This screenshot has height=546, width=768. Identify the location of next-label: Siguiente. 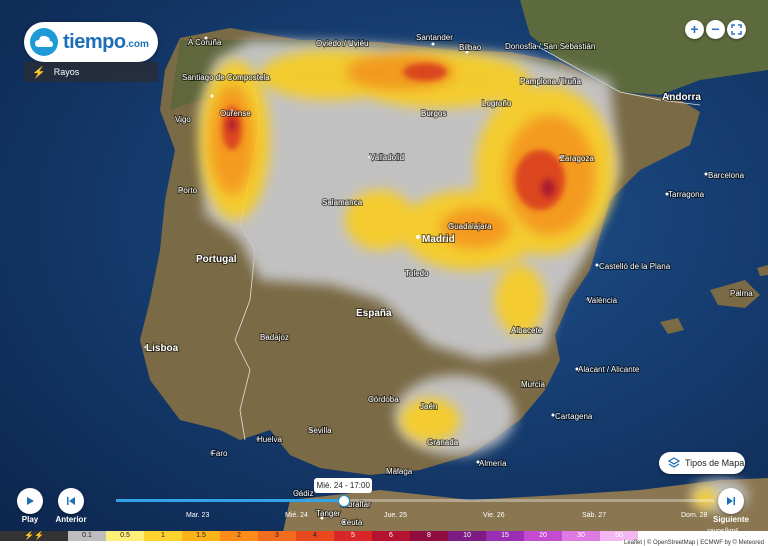
(730, 519).